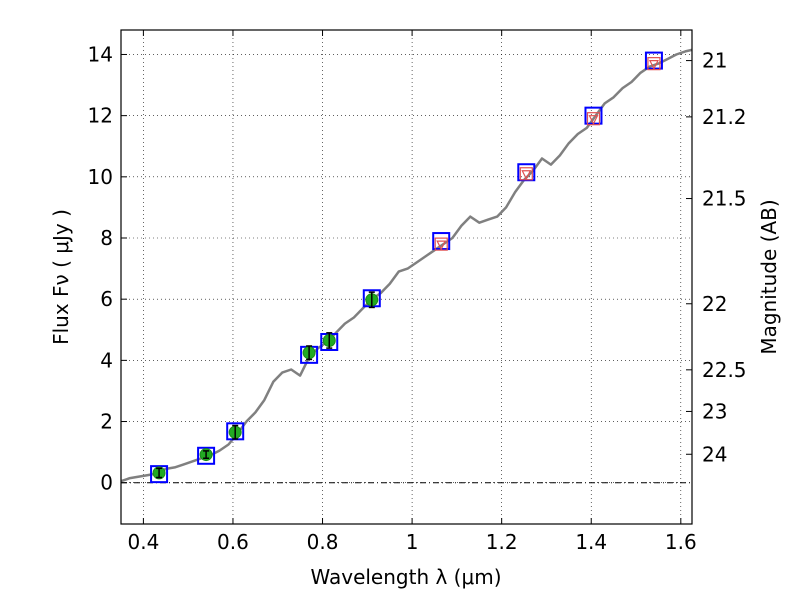 This screenshot has height=600, width=800. What do you see at coordinates (106, 238) in the screenshot?
I see `y-tick-label: 8` at bounding box center [106, 238].